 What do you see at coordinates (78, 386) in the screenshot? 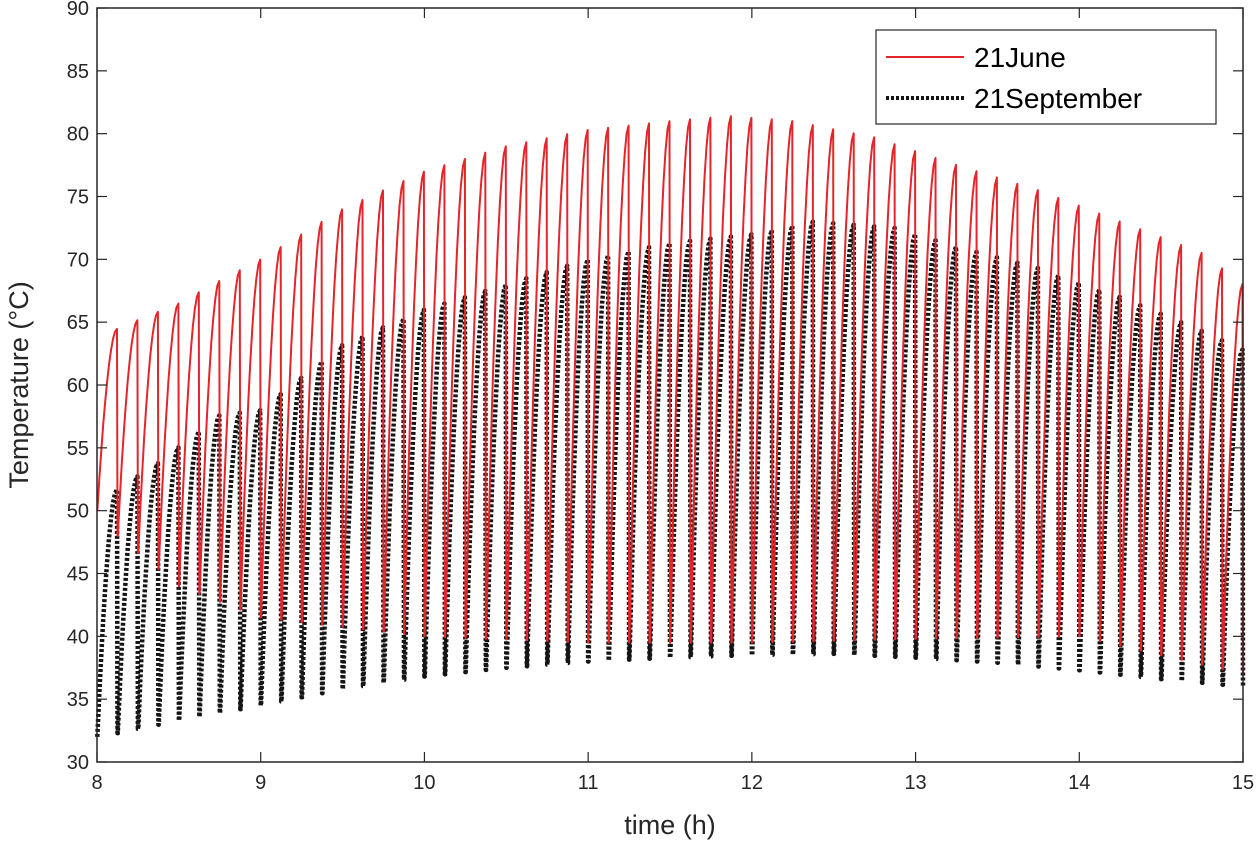
I see `y-tick-label: 60` at bounding box center [78, 386].